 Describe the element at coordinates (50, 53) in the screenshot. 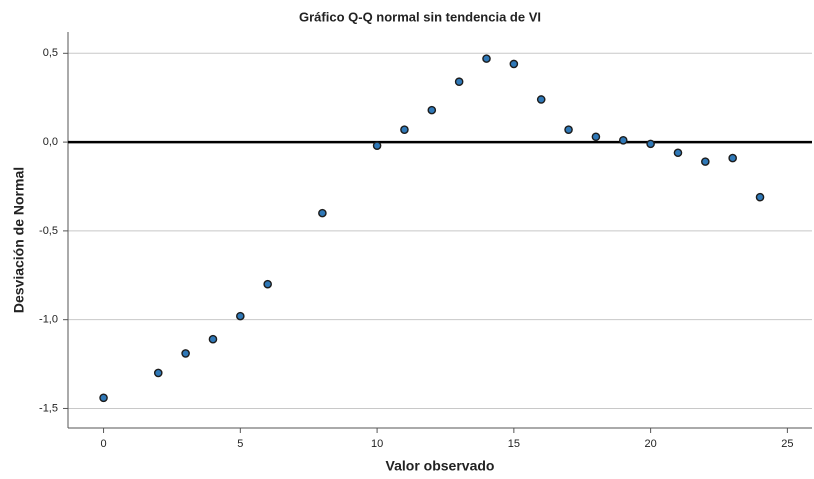

I see `y-tick-label: 0,5` at that location.